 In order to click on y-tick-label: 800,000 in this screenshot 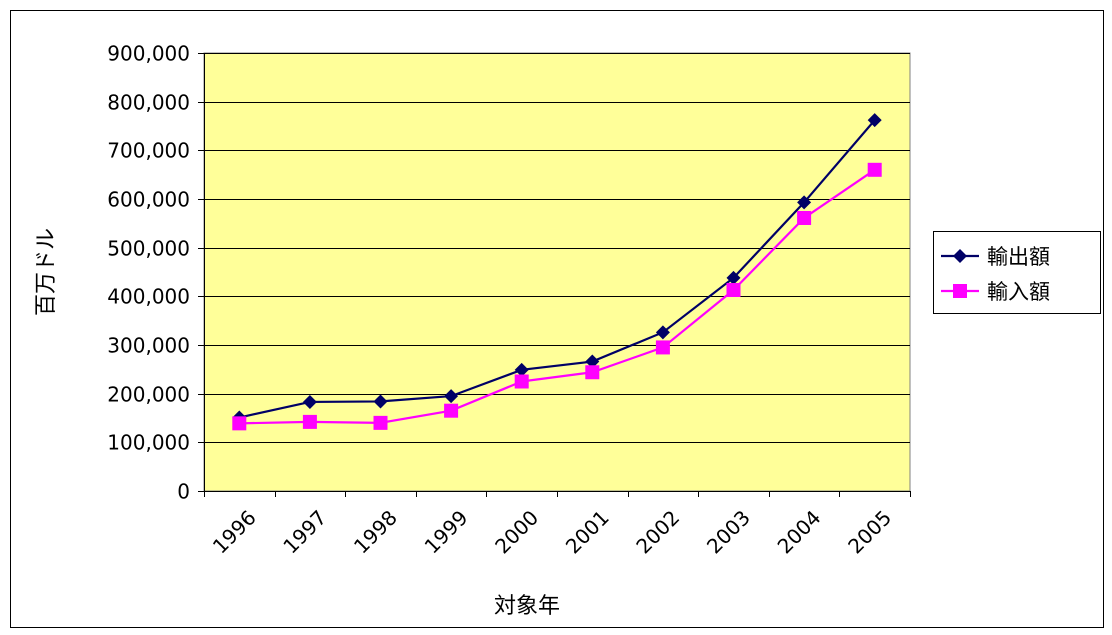, I will do `click(148, 103)`.